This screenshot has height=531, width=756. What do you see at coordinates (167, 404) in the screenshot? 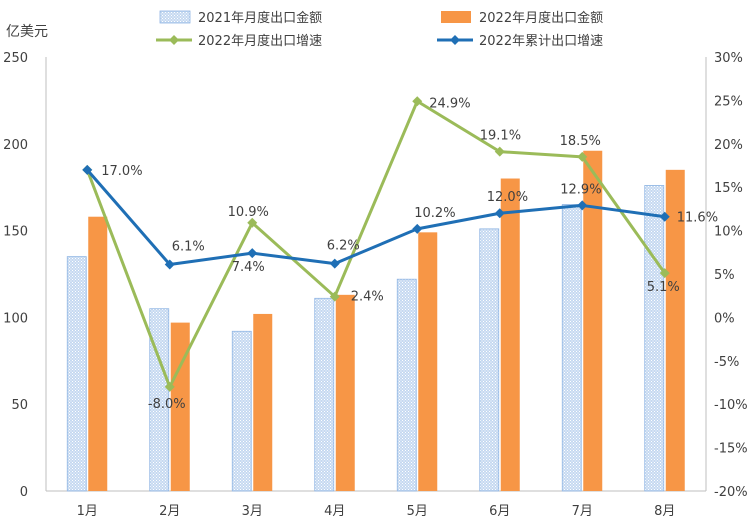
I see `label-monthly-growth: -8.0%` at bounding box center [167, 404].